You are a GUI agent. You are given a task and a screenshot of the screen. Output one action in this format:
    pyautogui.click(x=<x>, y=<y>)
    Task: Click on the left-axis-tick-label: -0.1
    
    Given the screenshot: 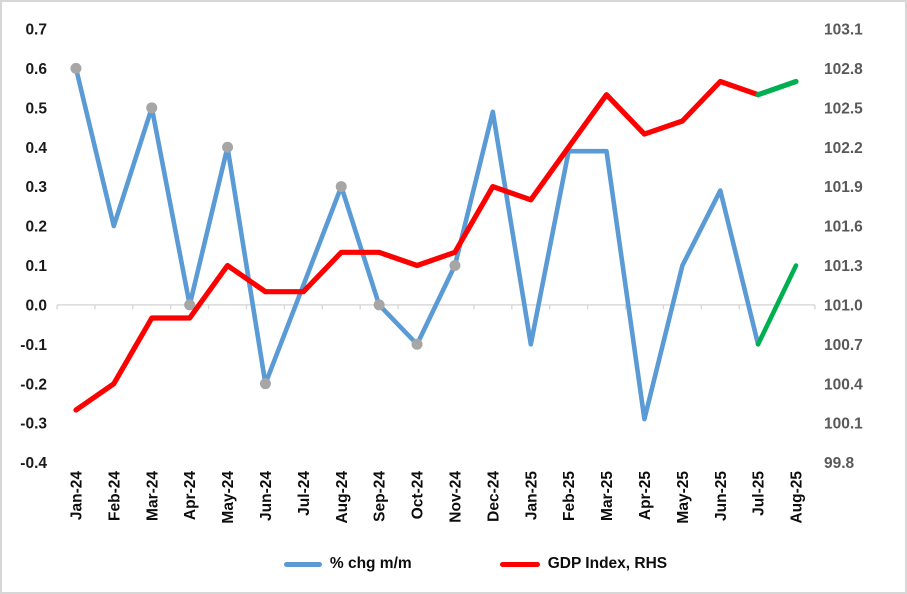 What is the action you would take?
    pyautogui.click(x=33, y=345)
    